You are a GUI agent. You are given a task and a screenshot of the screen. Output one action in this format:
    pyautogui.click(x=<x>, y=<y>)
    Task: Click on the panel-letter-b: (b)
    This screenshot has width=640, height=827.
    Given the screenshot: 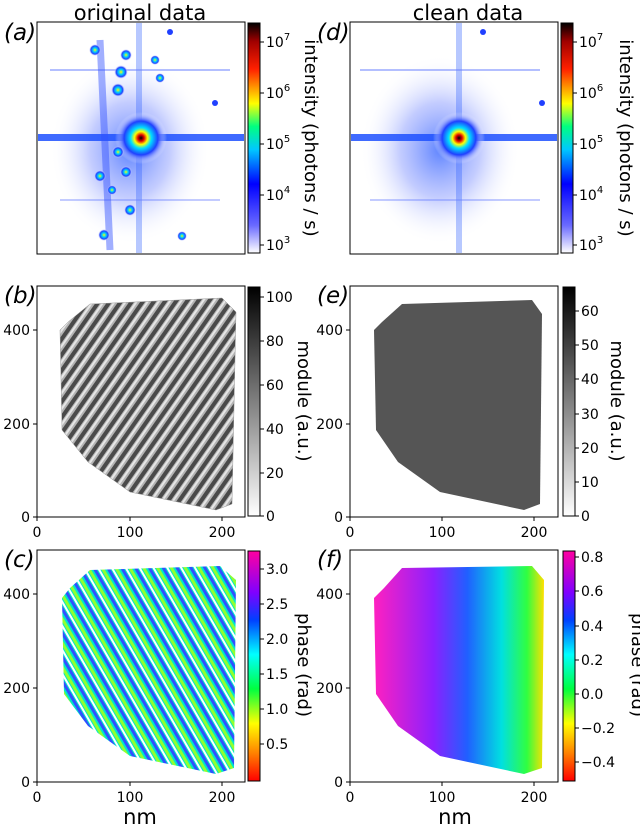 What is the action you would take?
    pyautogui.click(x=20, y=296)
    